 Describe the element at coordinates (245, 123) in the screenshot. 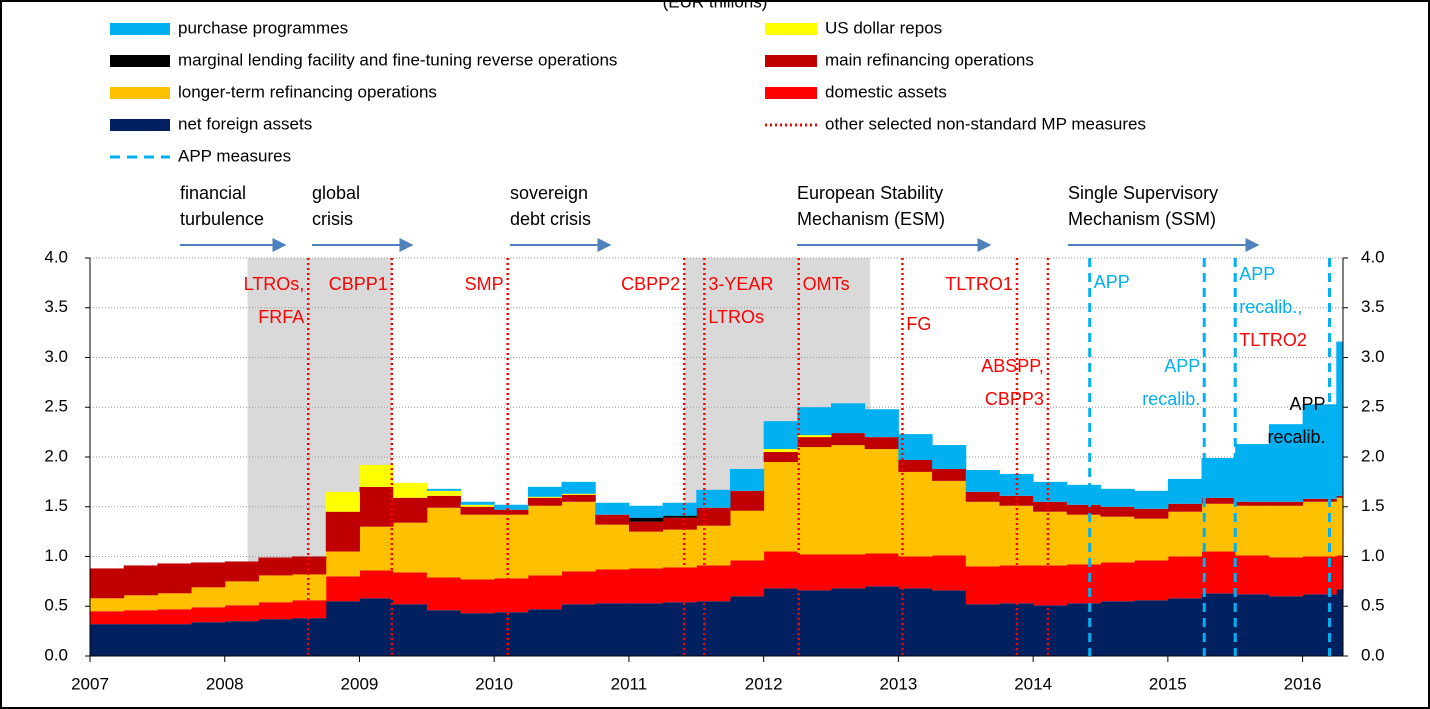

I see `legend-label: net foreign assets` at that location.